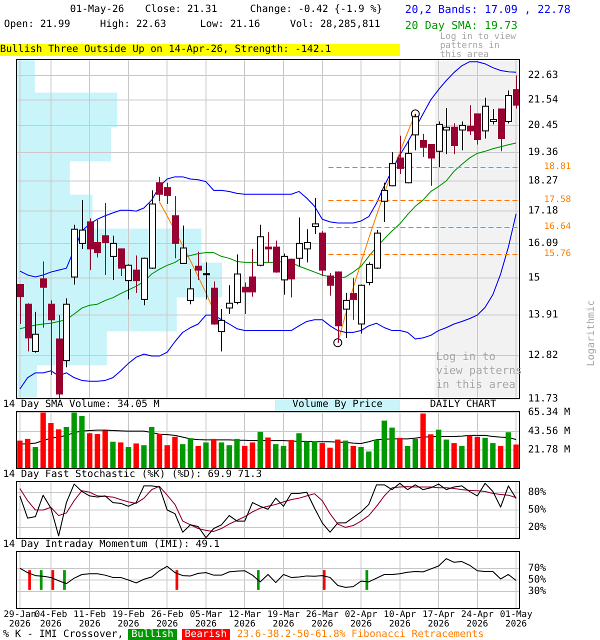 The image size is (600, 640). I want to click on annotation: DAILY CHART, so click(463, 405).